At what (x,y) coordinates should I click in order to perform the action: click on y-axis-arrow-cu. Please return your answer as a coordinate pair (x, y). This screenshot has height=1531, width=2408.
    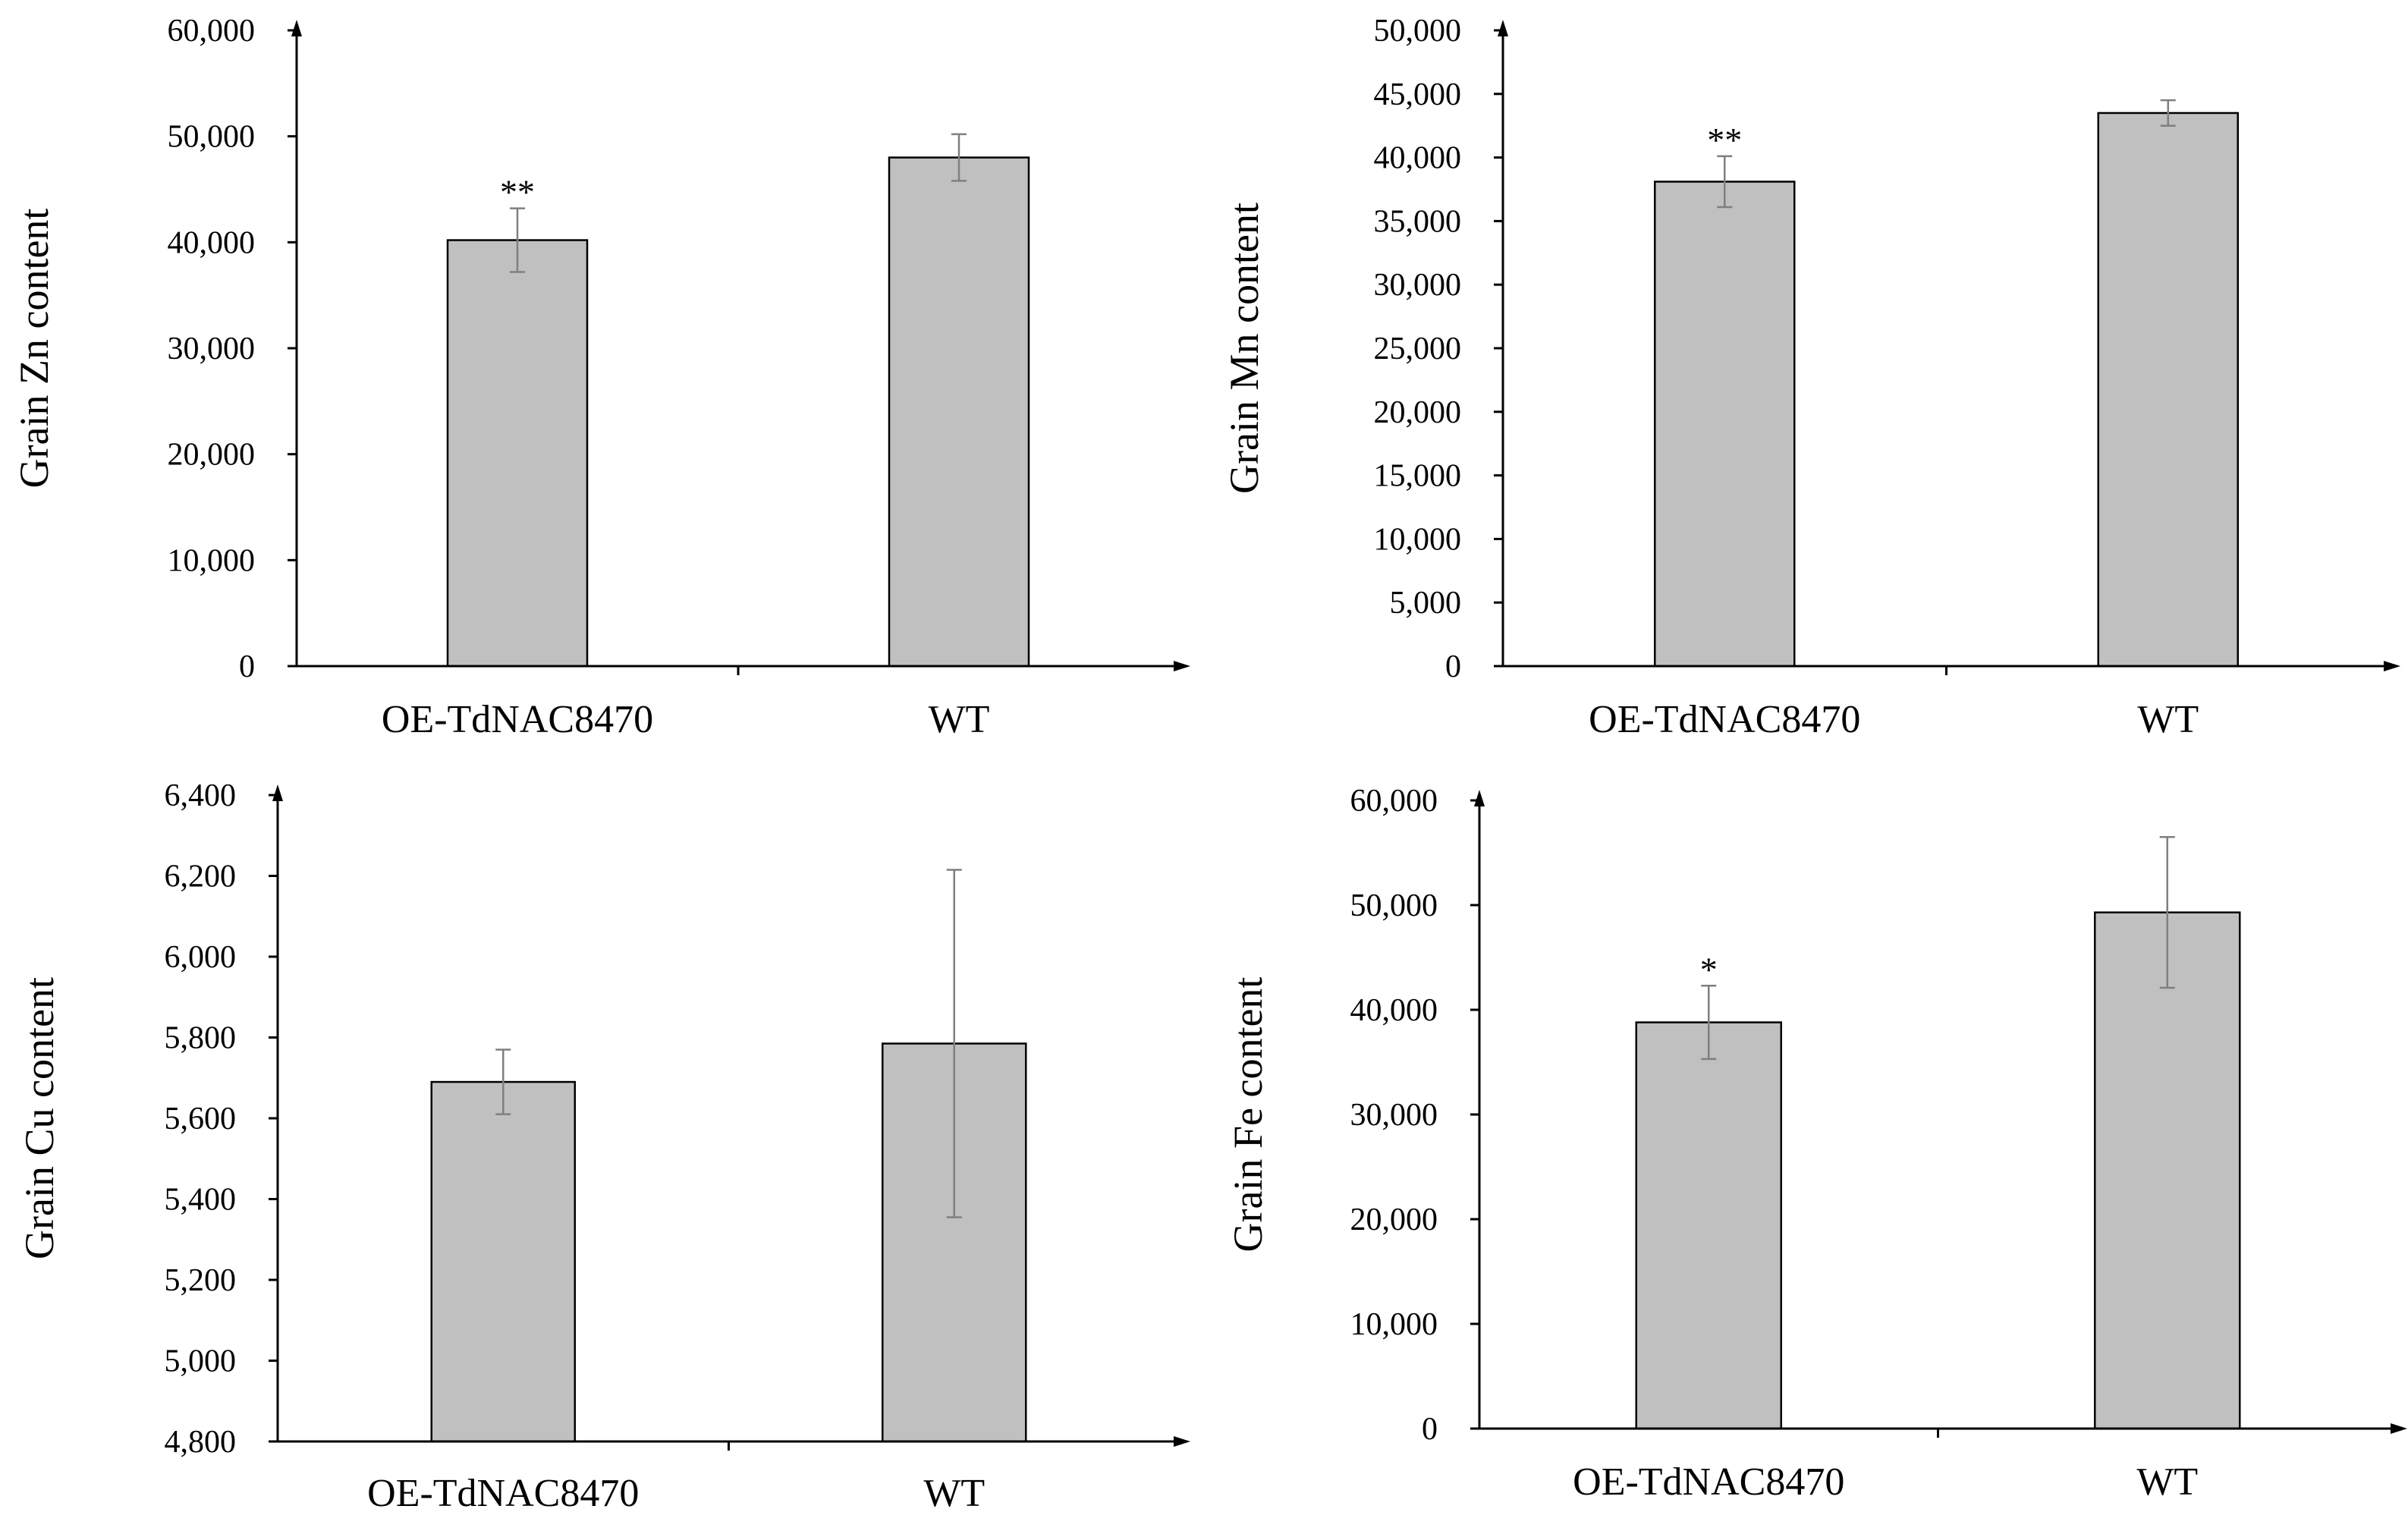
    Looking at the image, I should click on (277, 792).